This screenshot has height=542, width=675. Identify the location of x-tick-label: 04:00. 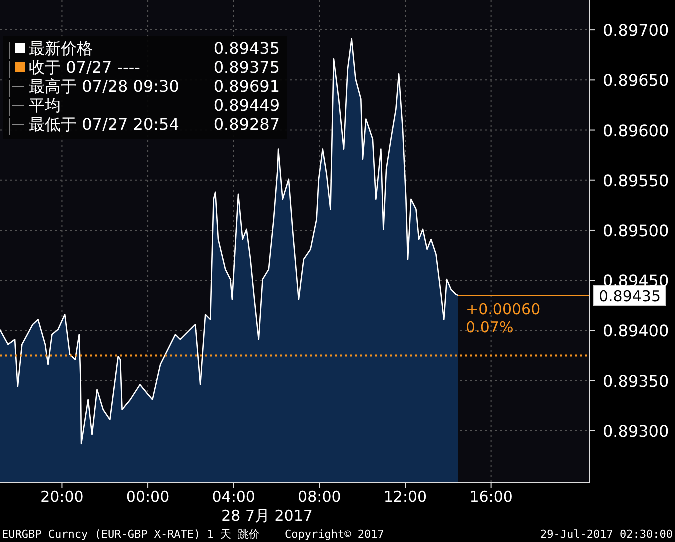
(234, 497).